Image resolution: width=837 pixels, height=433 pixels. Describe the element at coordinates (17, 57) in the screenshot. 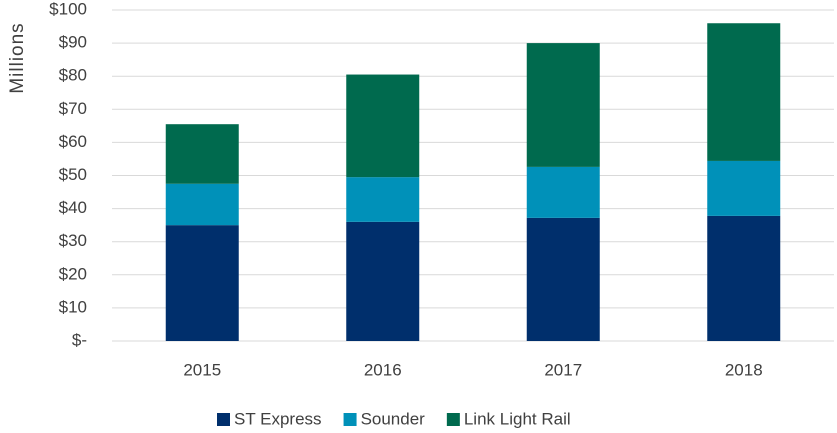

I see `y-axis-label: Millions` at that location.